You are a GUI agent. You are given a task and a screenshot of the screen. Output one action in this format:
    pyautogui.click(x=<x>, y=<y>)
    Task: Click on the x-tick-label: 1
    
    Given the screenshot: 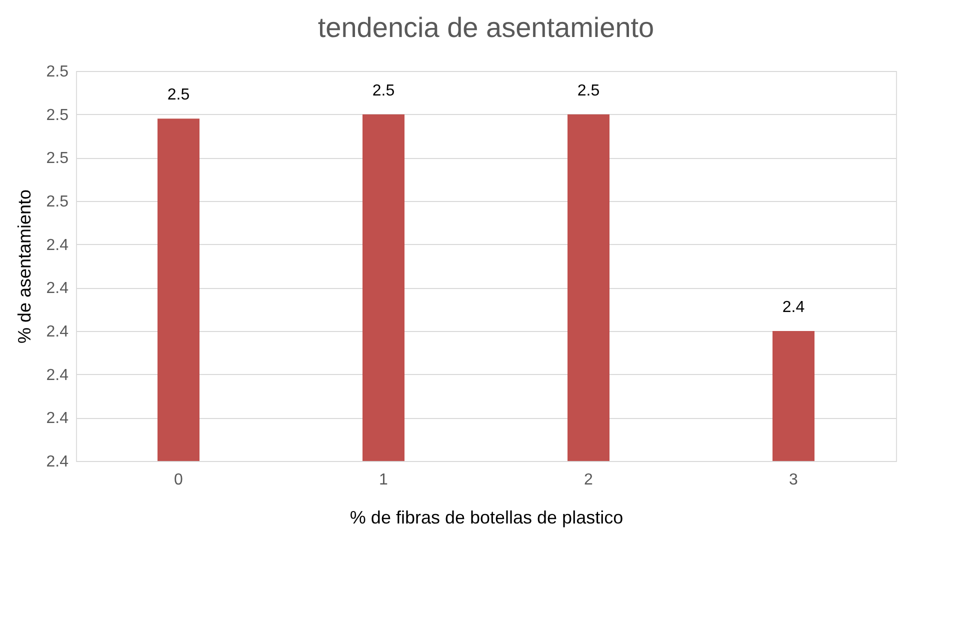 What is the action you would take?
    pyautogui.click(x=383, y=480)
    